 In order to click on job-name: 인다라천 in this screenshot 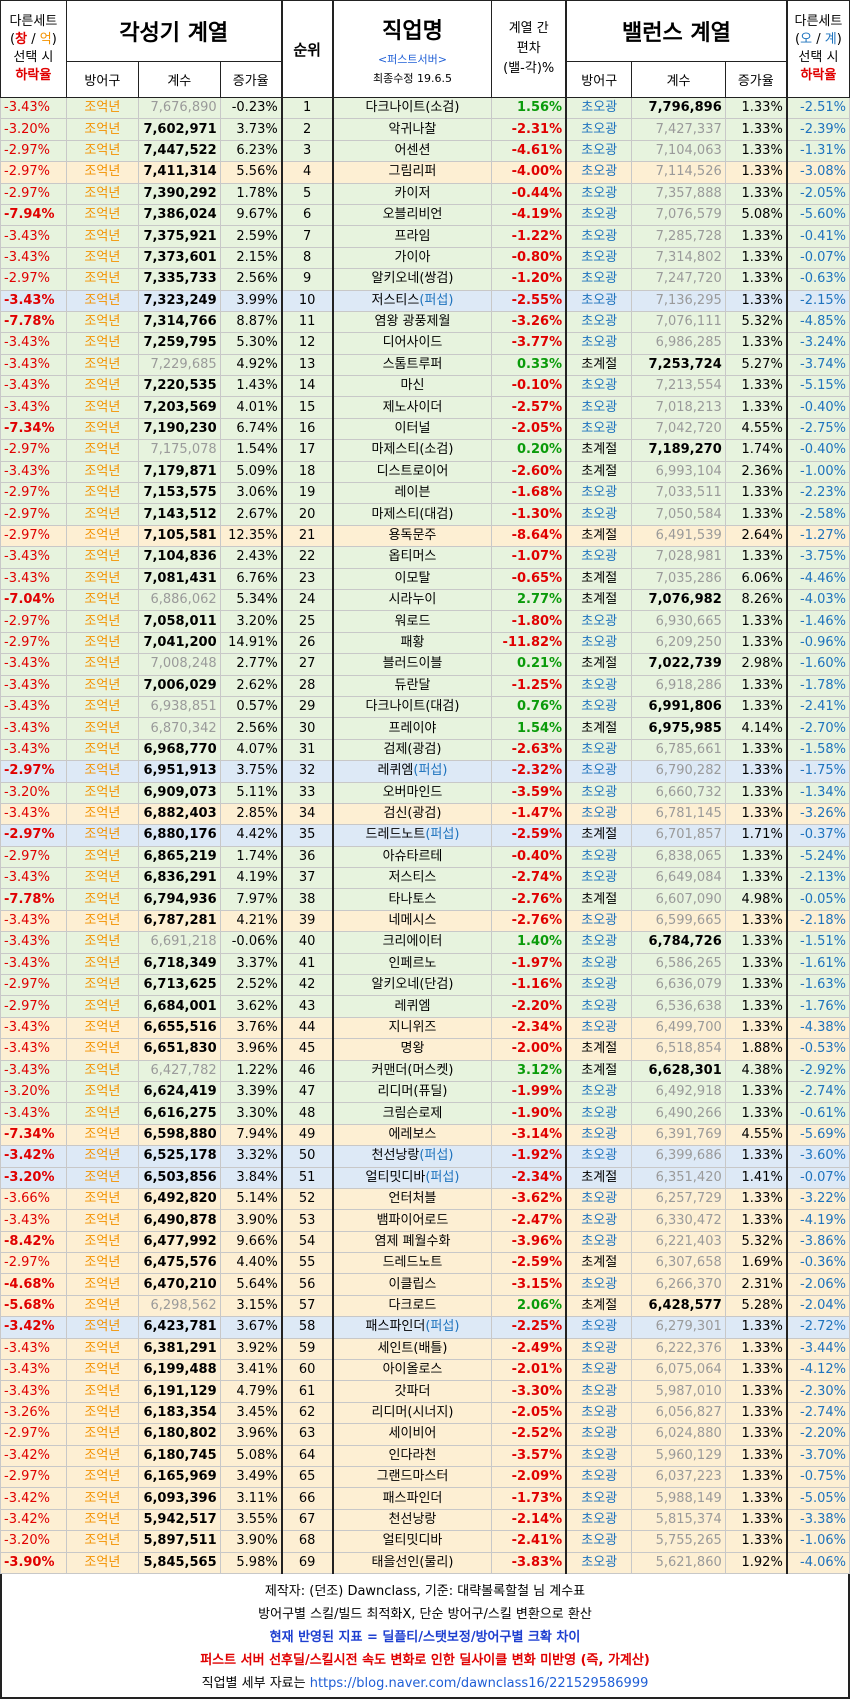, I will do `click(412, 1456)`.